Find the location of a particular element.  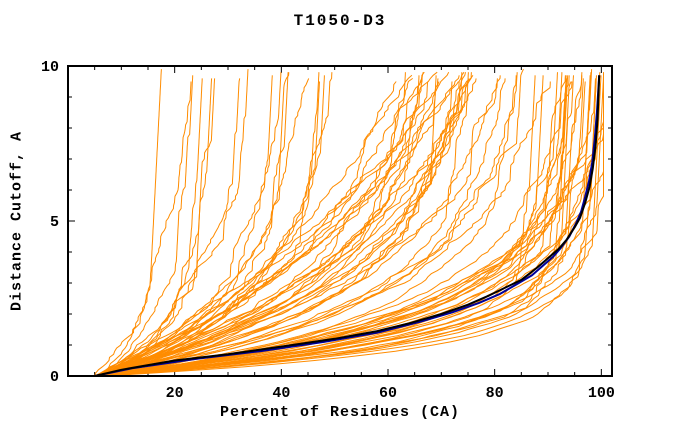

chart-title: T1050-D3 is located at coordinates (340, 21).